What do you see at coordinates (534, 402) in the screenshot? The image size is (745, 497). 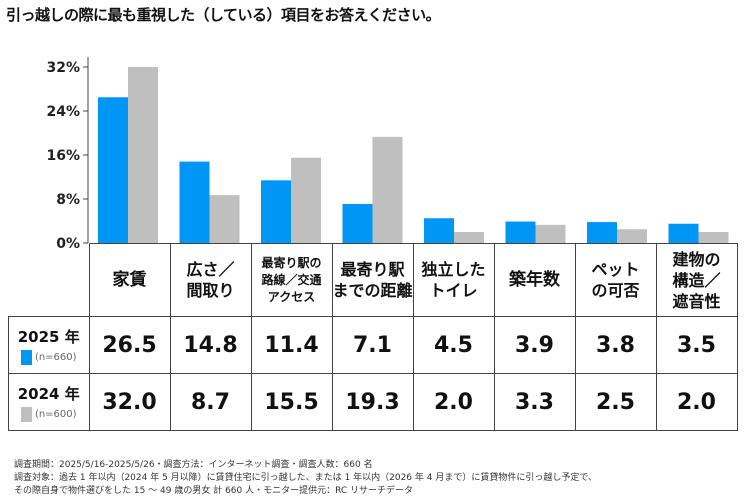 I see `value-cell: 3.3` at bounding box center [534, 402].